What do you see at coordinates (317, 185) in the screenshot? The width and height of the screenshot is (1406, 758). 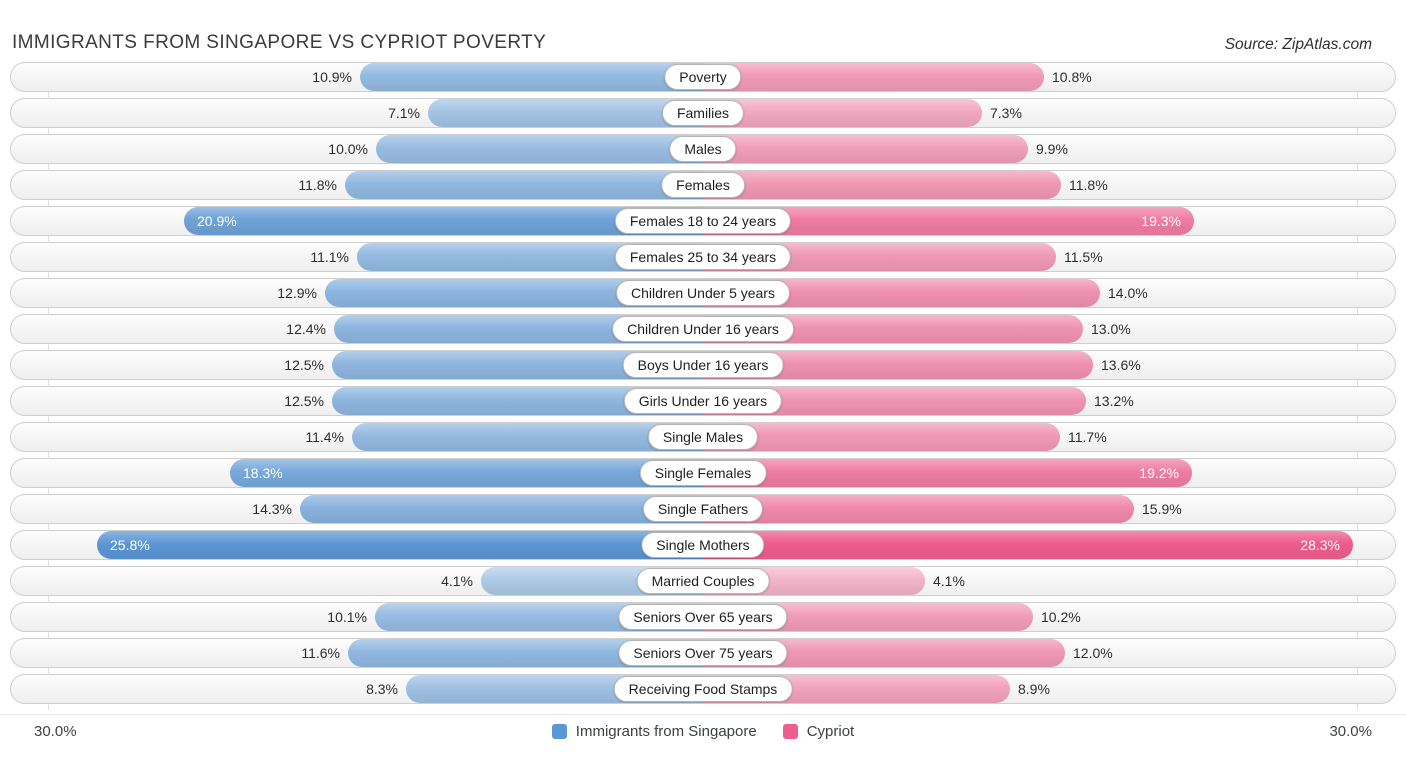 I see `value-label-left: 11.8%` at bounding box center [317, 185].